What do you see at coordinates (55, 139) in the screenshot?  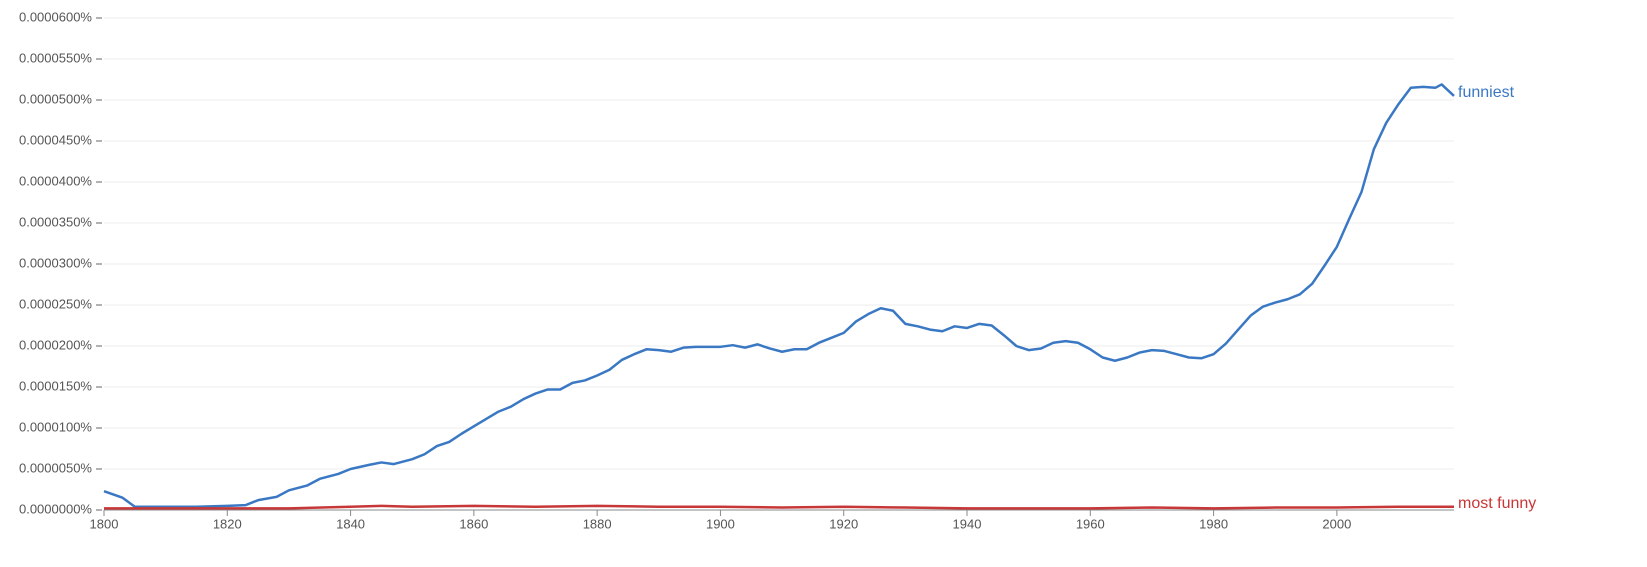 I see `y-tick-label: 0.0000450%` at bounding box center [55, 139].